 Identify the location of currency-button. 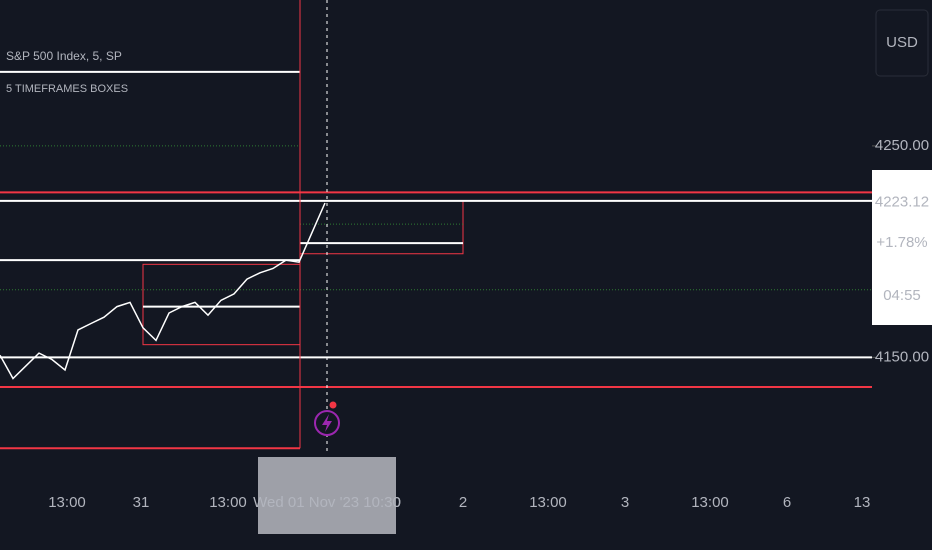
(902, 43).